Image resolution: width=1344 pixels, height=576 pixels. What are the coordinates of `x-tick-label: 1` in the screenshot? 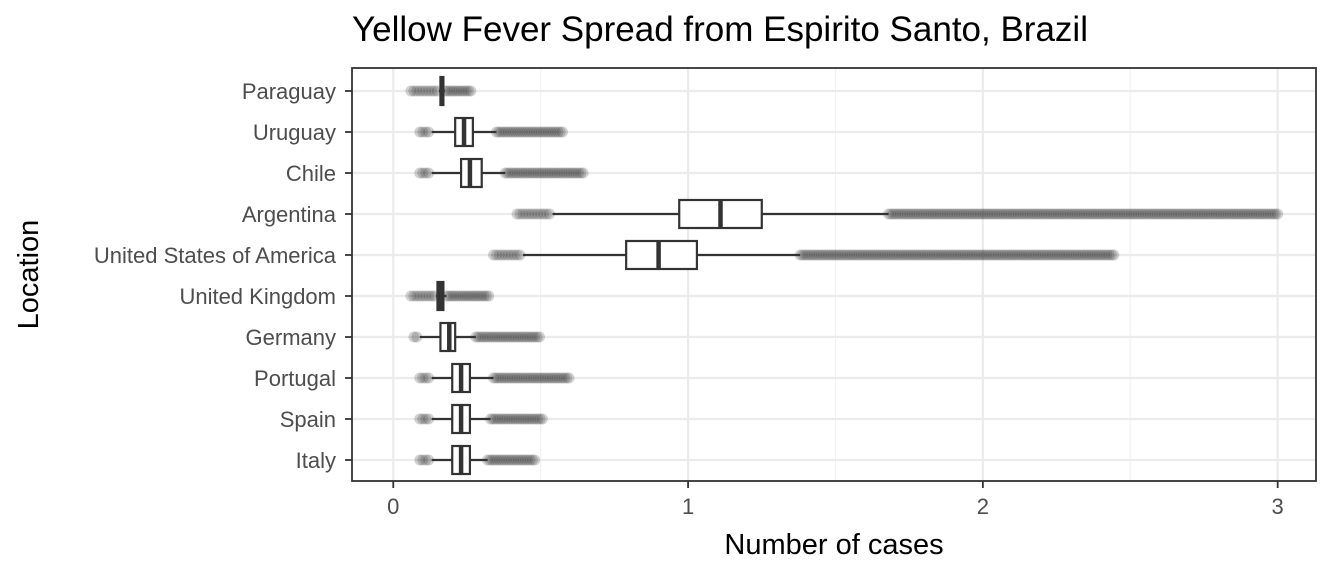 It's located at (688, 506).